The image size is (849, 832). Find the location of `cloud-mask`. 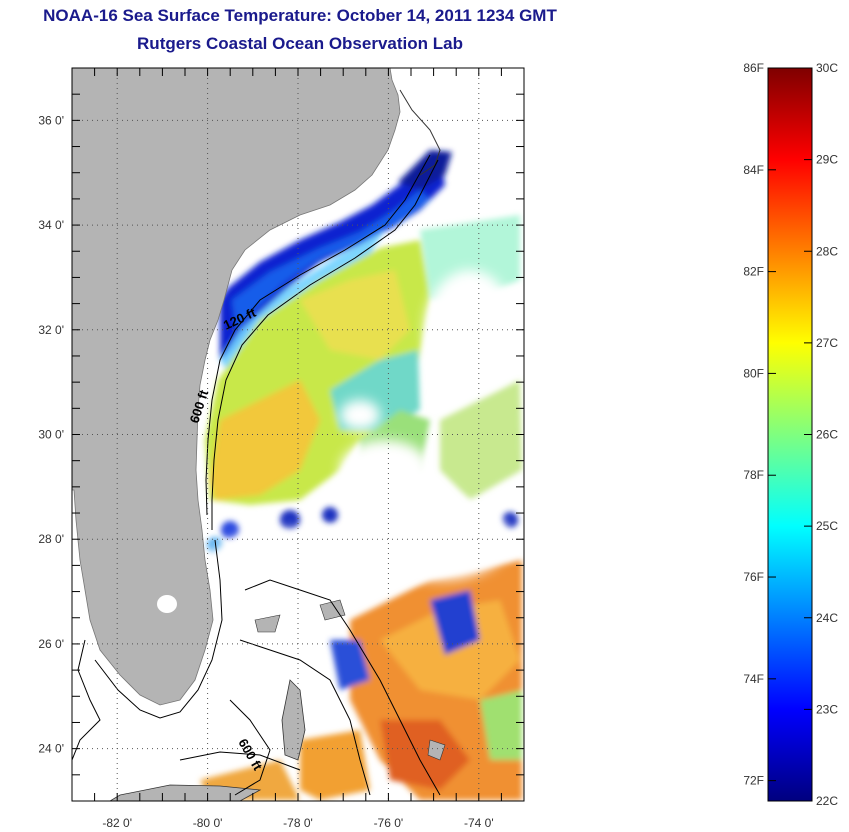

cloud-mask is located at coordinates (362, 430).